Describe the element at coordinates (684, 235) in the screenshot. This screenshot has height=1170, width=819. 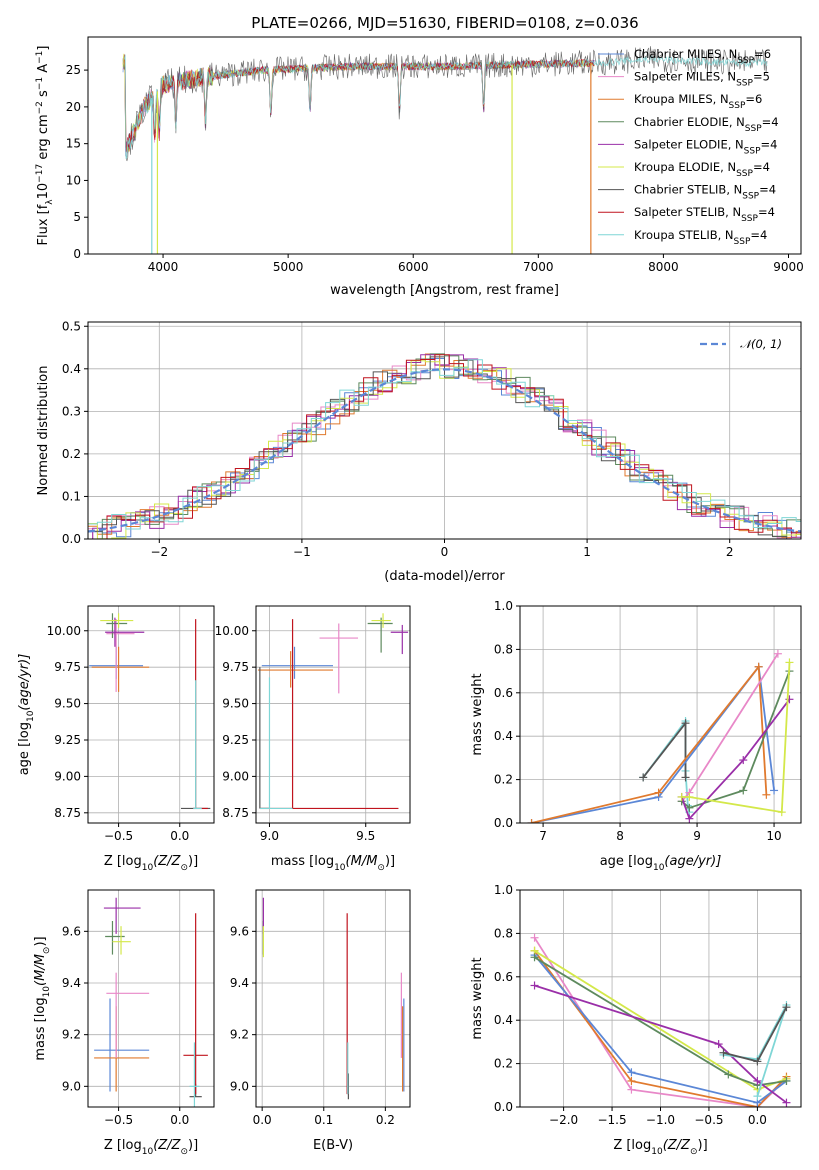
I see `legend-entry-label-part: Kroupa STELIB, N` at that location.